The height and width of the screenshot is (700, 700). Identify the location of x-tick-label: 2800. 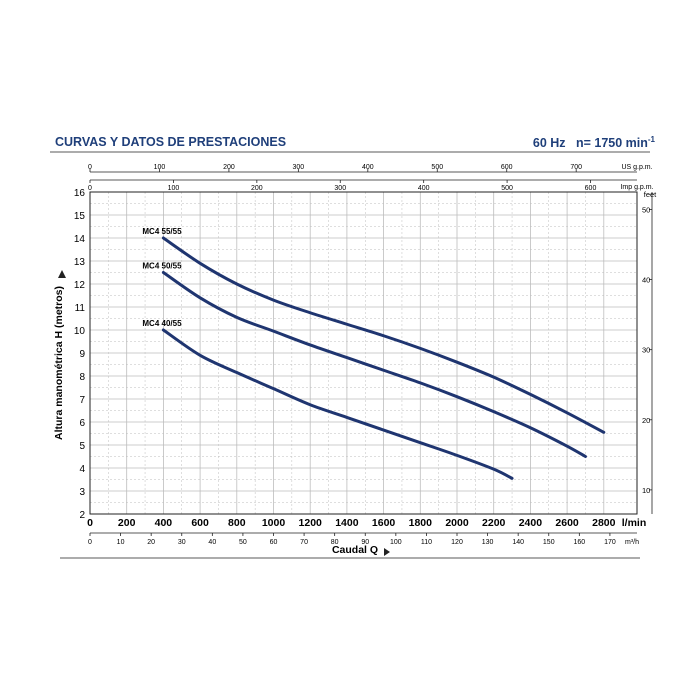
(604, 523).